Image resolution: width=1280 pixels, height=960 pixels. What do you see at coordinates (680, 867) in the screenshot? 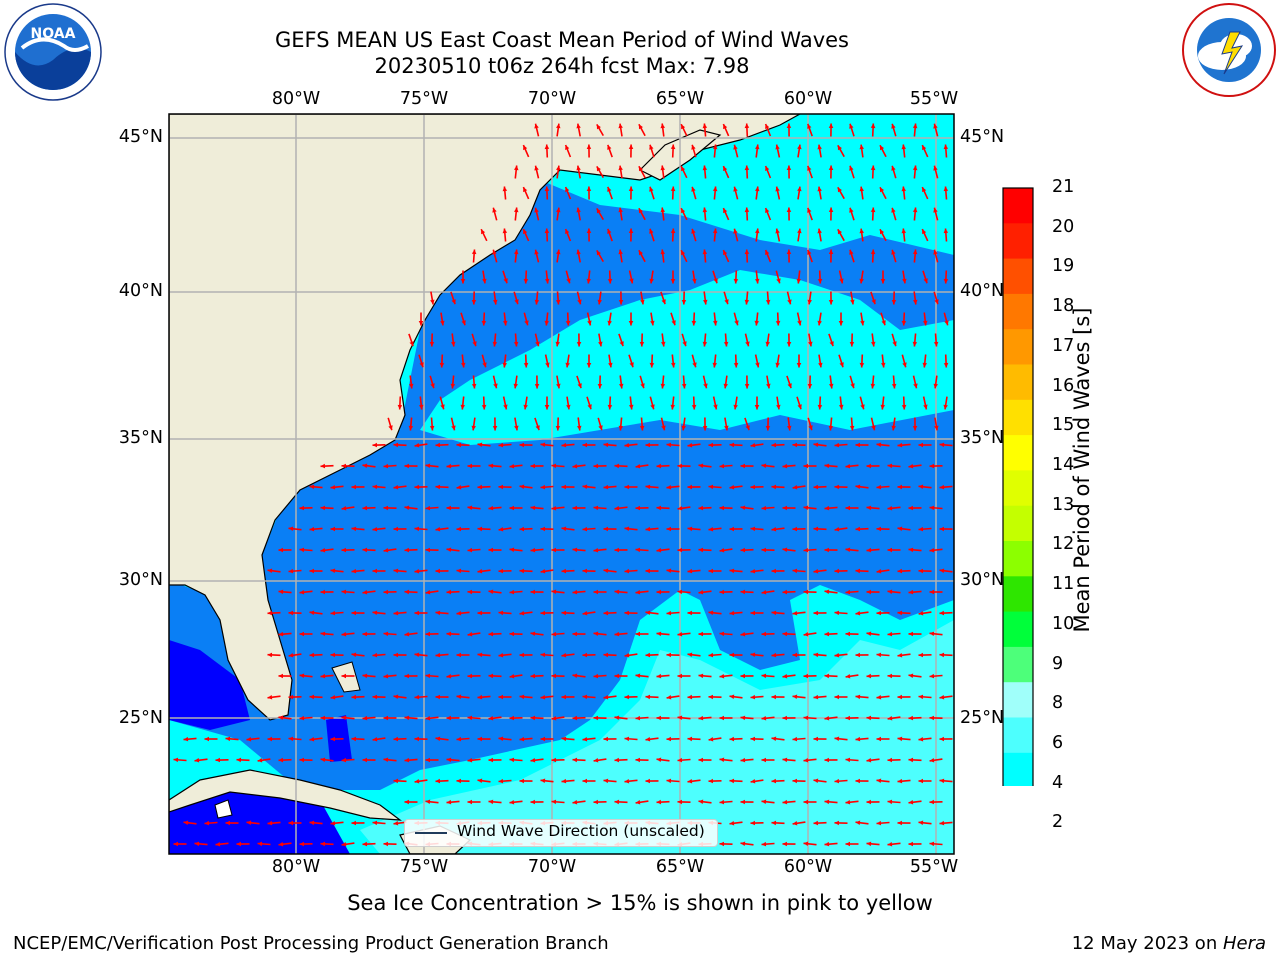
I see `lon-label-bottom-65w: 65°W` at bounding box center [680, 867].